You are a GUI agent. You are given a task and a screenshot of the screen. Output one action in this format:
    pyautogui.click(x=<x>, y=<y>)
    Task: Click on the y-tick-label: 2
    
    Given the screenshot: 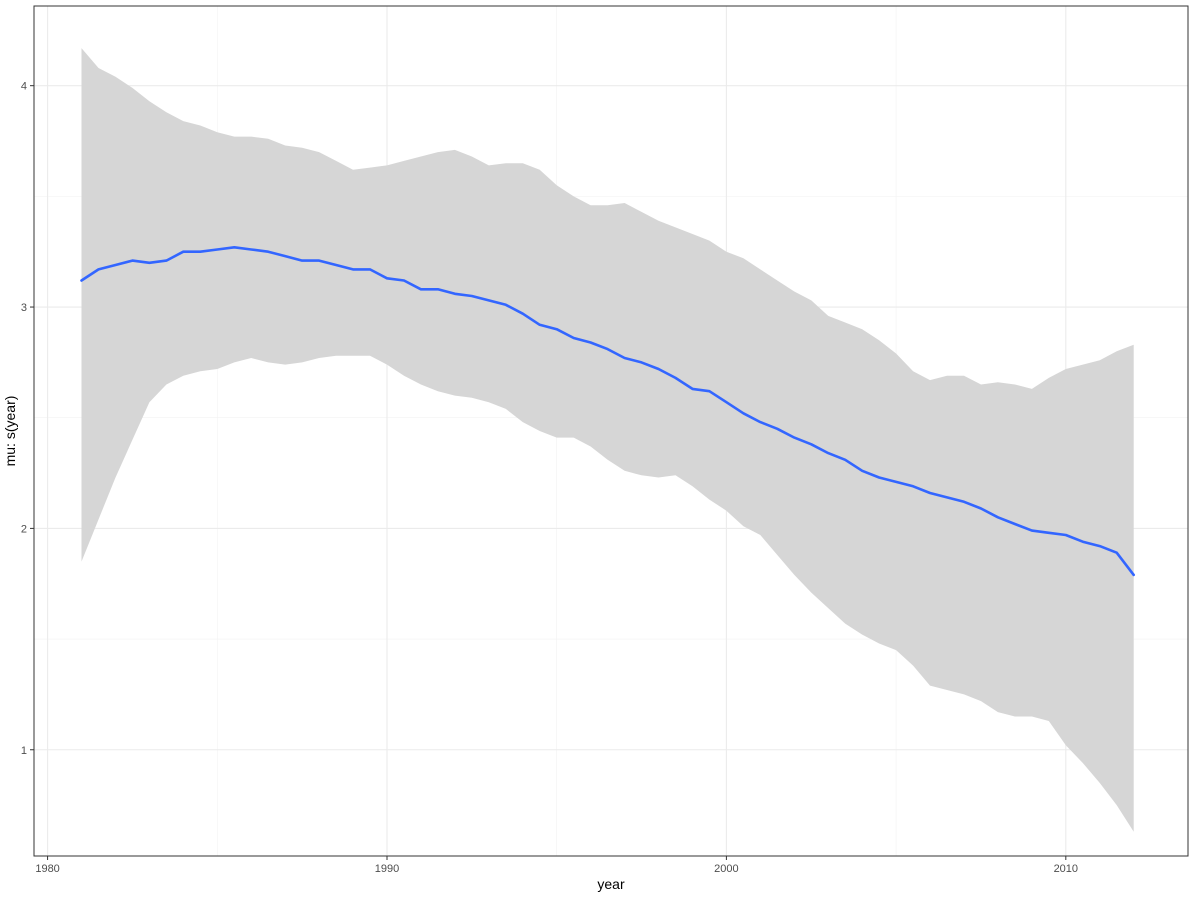 What is the action you would take?
    pyautogui.click(x=24, y=529)
    